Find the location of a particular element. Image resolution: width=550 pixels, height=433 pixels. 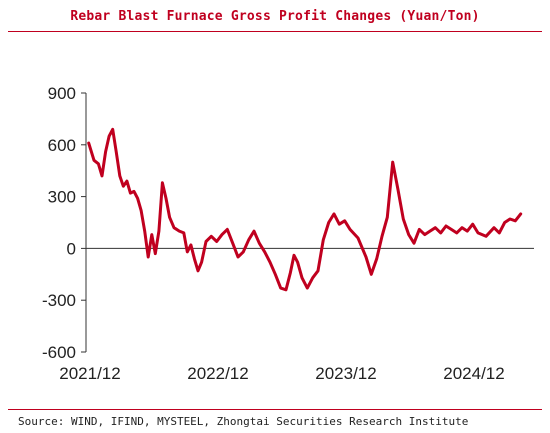

y-tick-label: 300 is located at coordinates (62, 197).